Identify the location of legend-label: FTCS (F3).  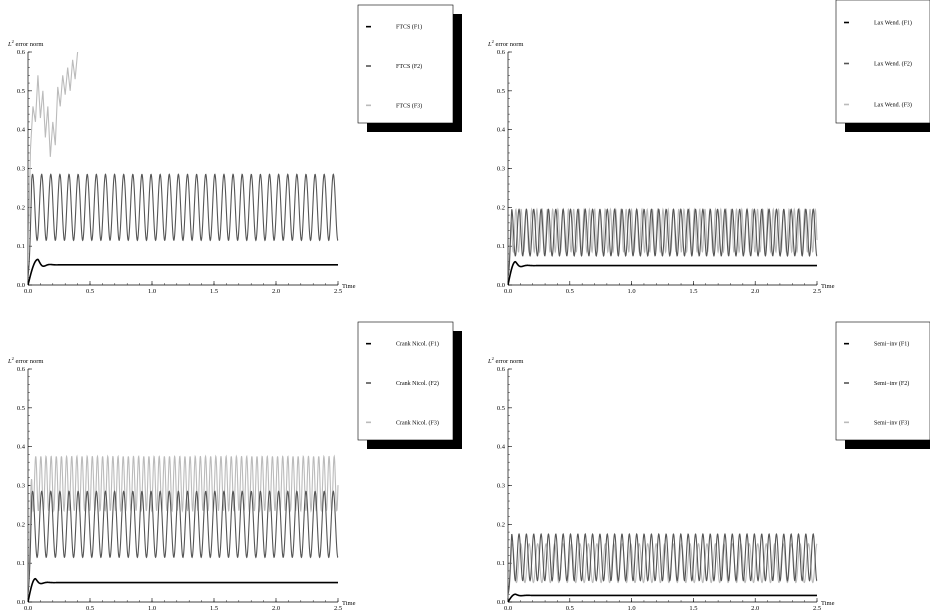
(409, 105).